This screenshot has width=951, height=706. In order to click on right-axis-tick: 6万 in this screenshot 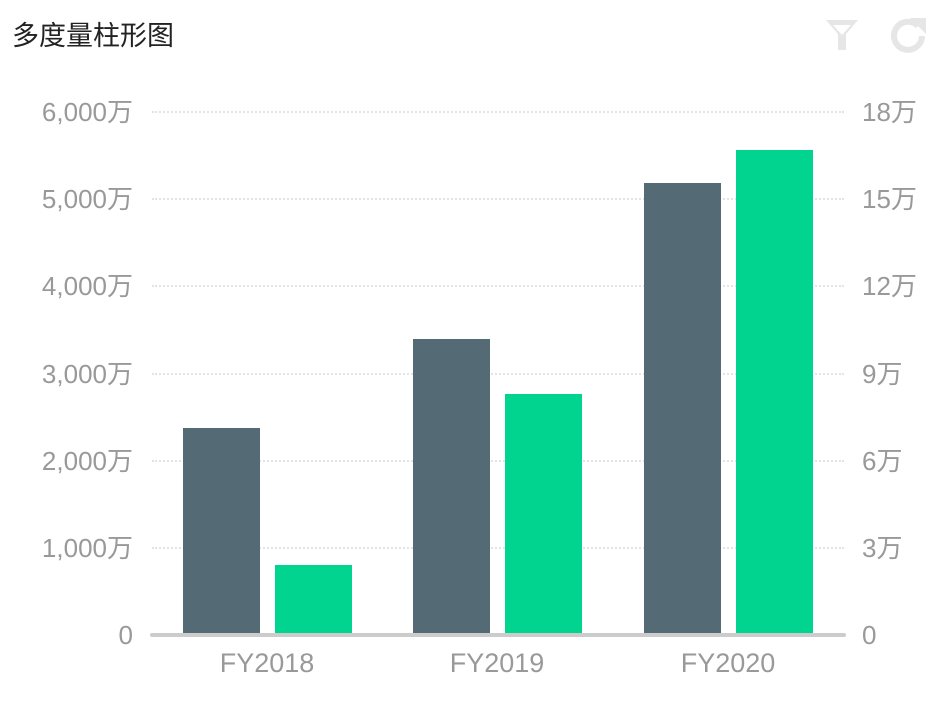, I will do `click(882, 460)`.